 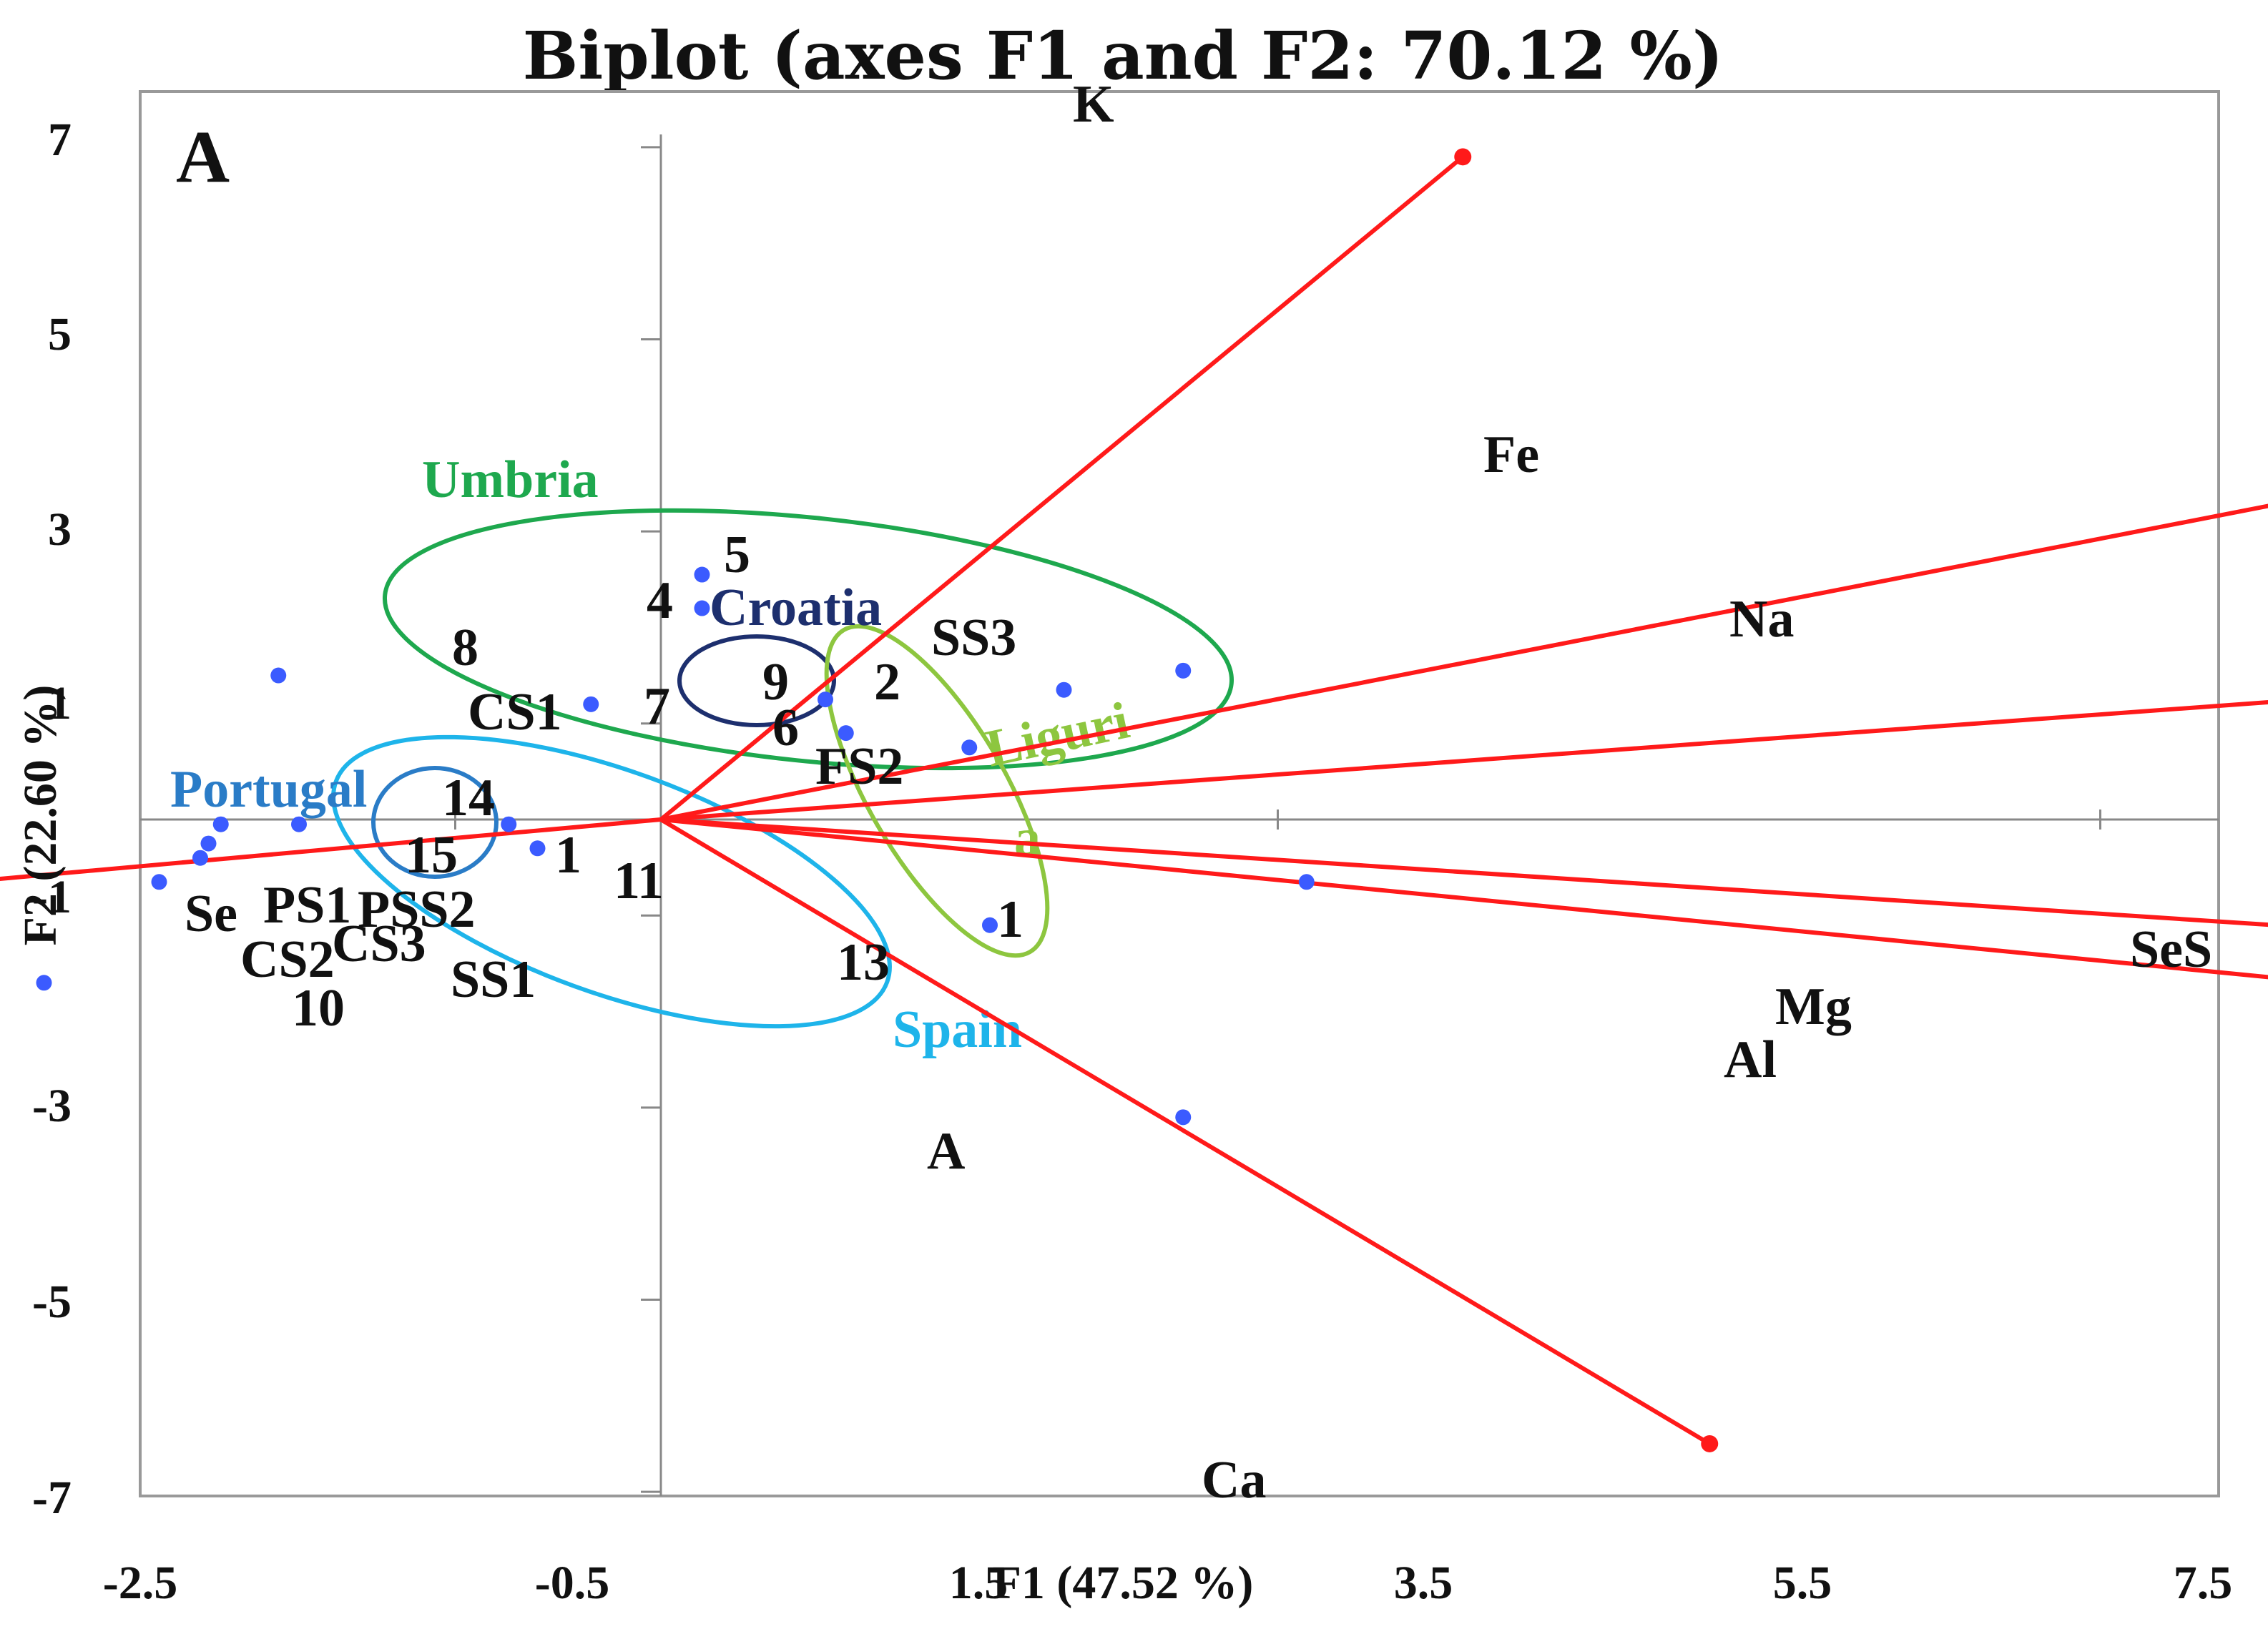 What do you see at coordinates (785, 728) in the screenshot?
I see `obs-label-6: 6` at bounding box center [785, 728].